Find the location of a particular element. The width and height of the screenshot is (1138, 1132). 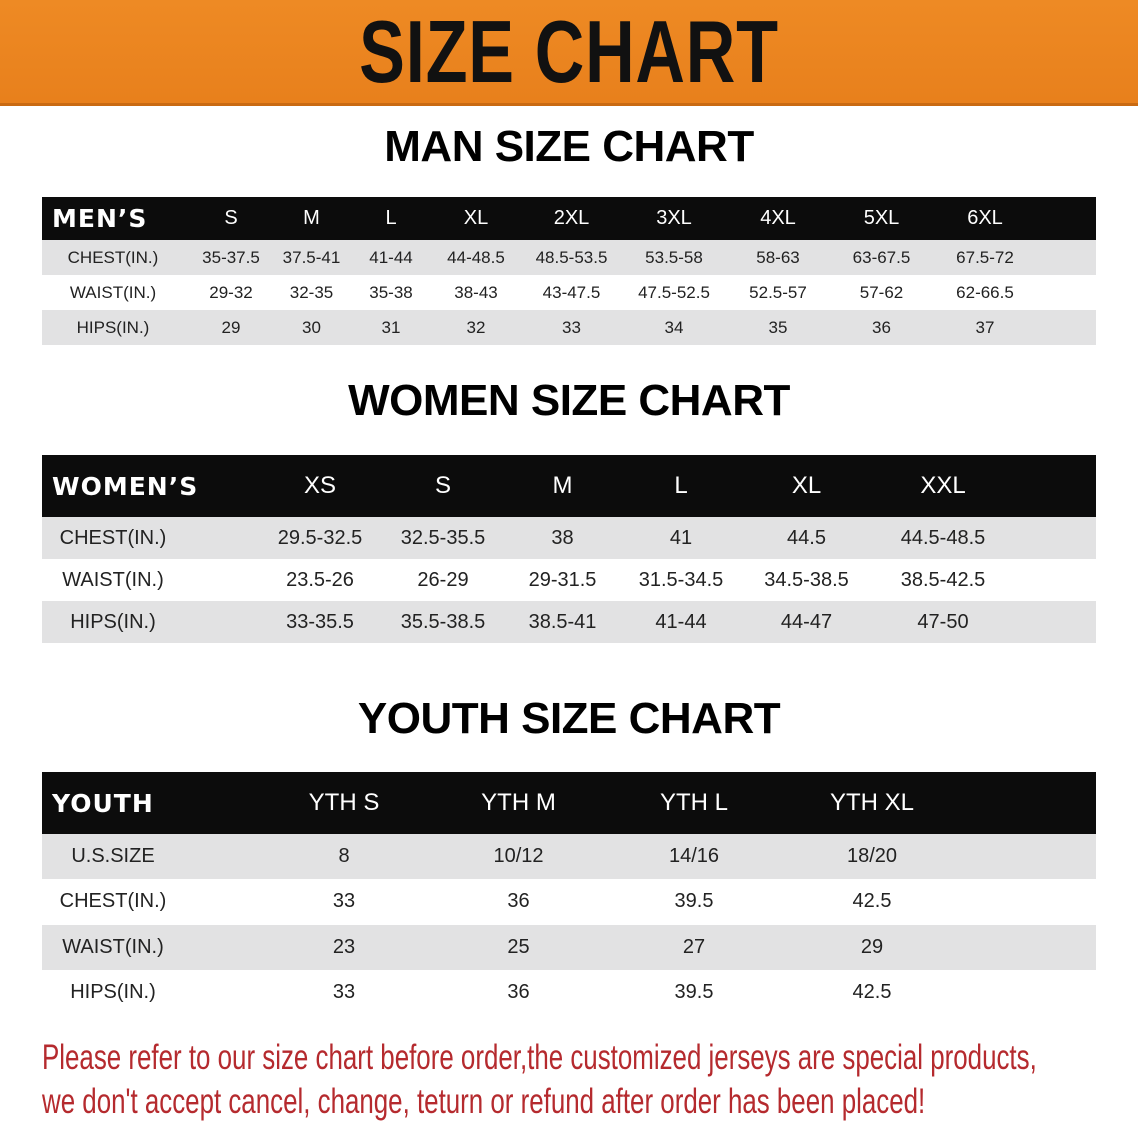

table-cell: 38.5-41 is located at coordinates (562, 621).